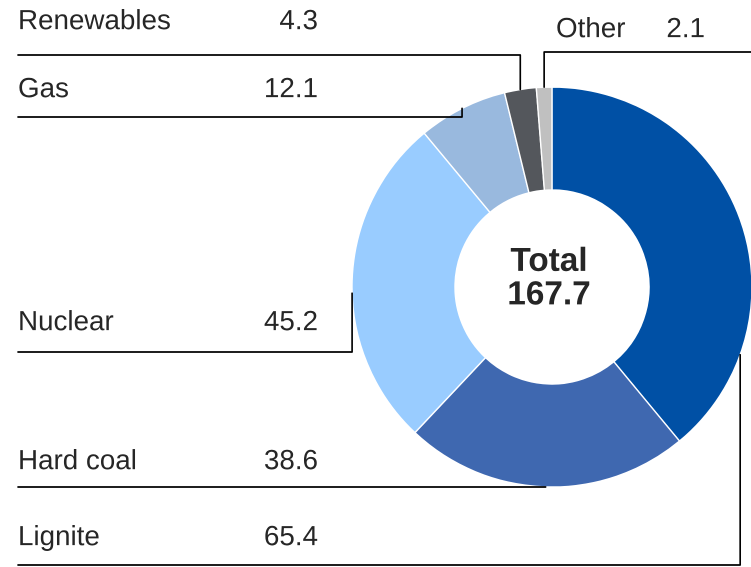 The width and height of the screenshot is (751, 567). What do you see at coordinates (291, 536) in the screenshot?
I see `data-label: 65.4` at bounding box center [291, 536].